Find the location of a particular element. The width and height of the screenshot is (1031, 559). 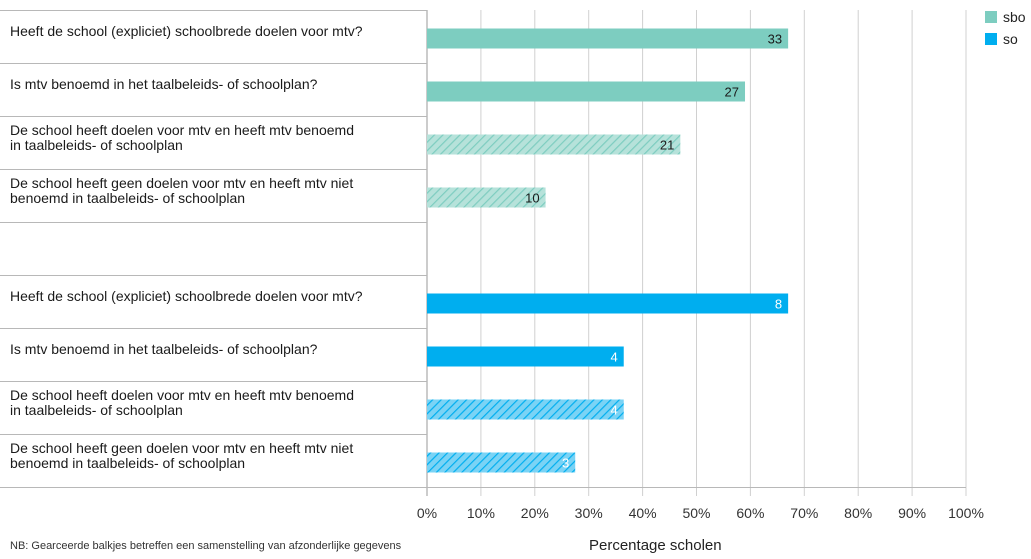

x-tick-label: 50% is located at coordinates (696, 513).